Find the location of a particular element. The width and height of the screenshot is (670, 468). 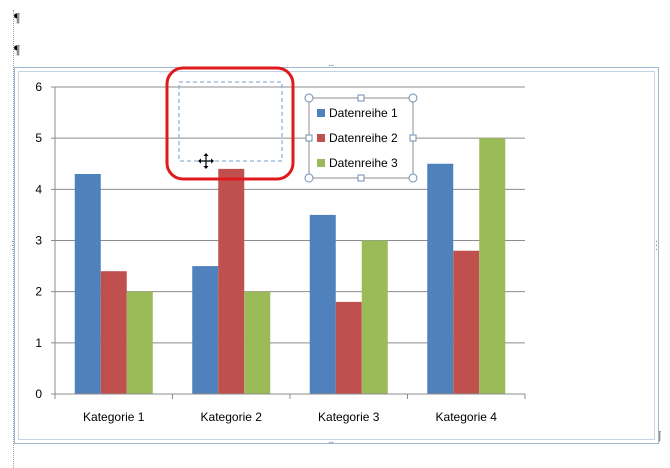

y-tick-label: 0 is located at coordinates (38, 394).